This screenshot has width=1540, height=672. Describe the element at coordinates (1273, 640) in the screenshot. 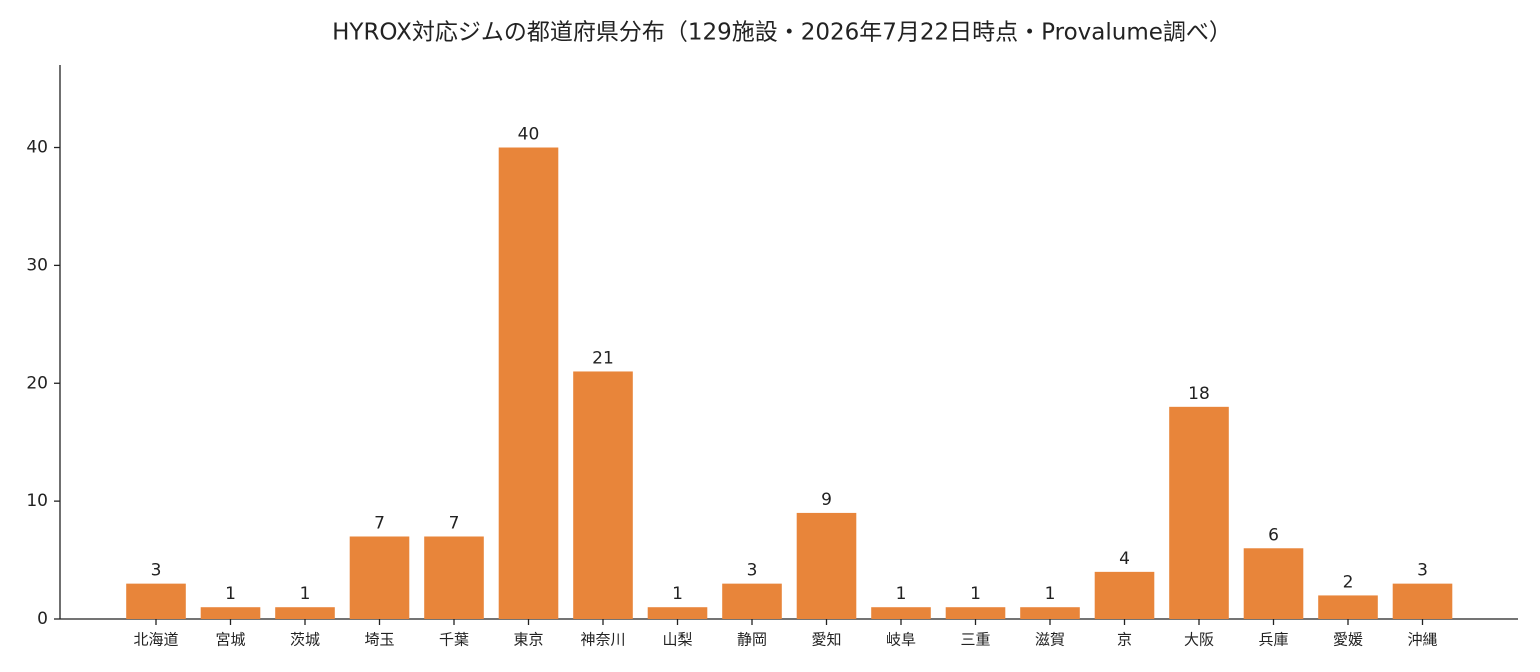

I see `x-tick-label: 兵庫` at that location.